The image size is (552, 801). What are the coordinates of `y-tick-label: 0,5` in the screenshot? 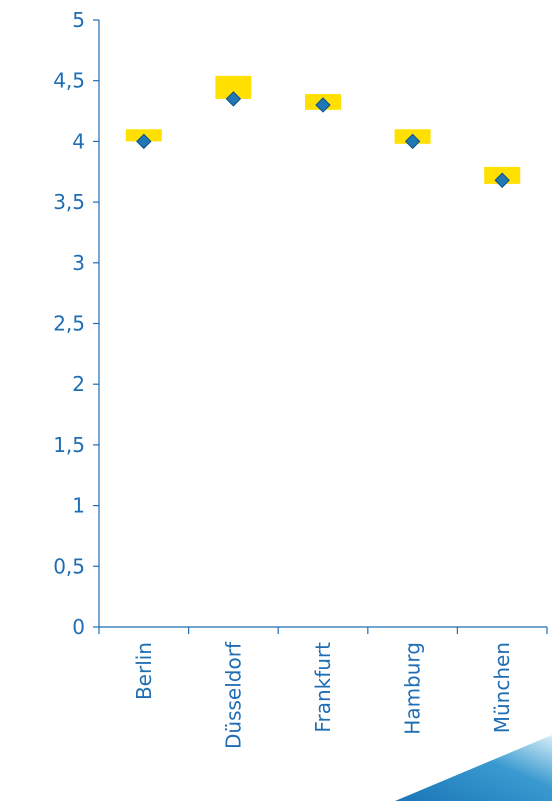 It's located at (69, 566).